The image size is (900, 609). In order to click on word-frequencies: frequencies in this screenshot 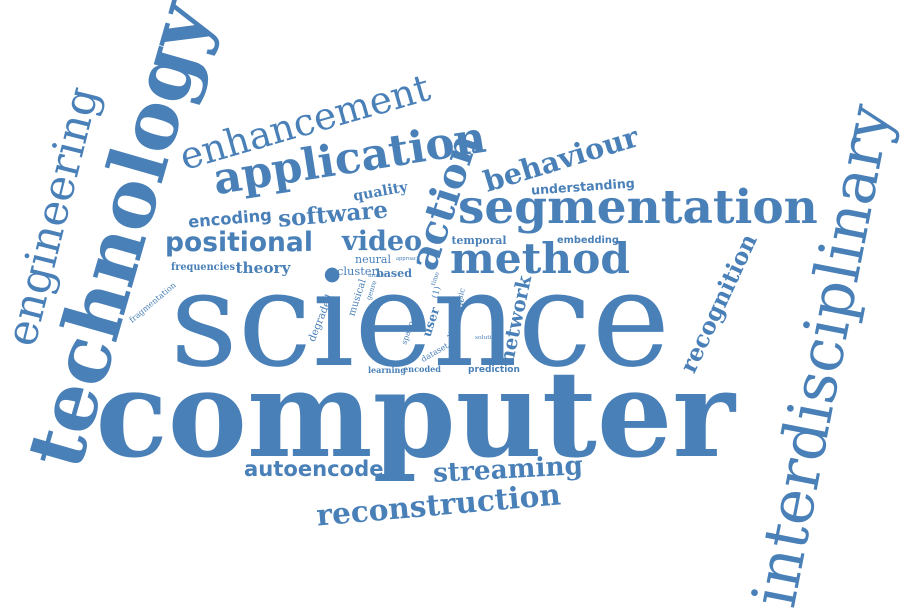, I will do `click(203, 267)`.